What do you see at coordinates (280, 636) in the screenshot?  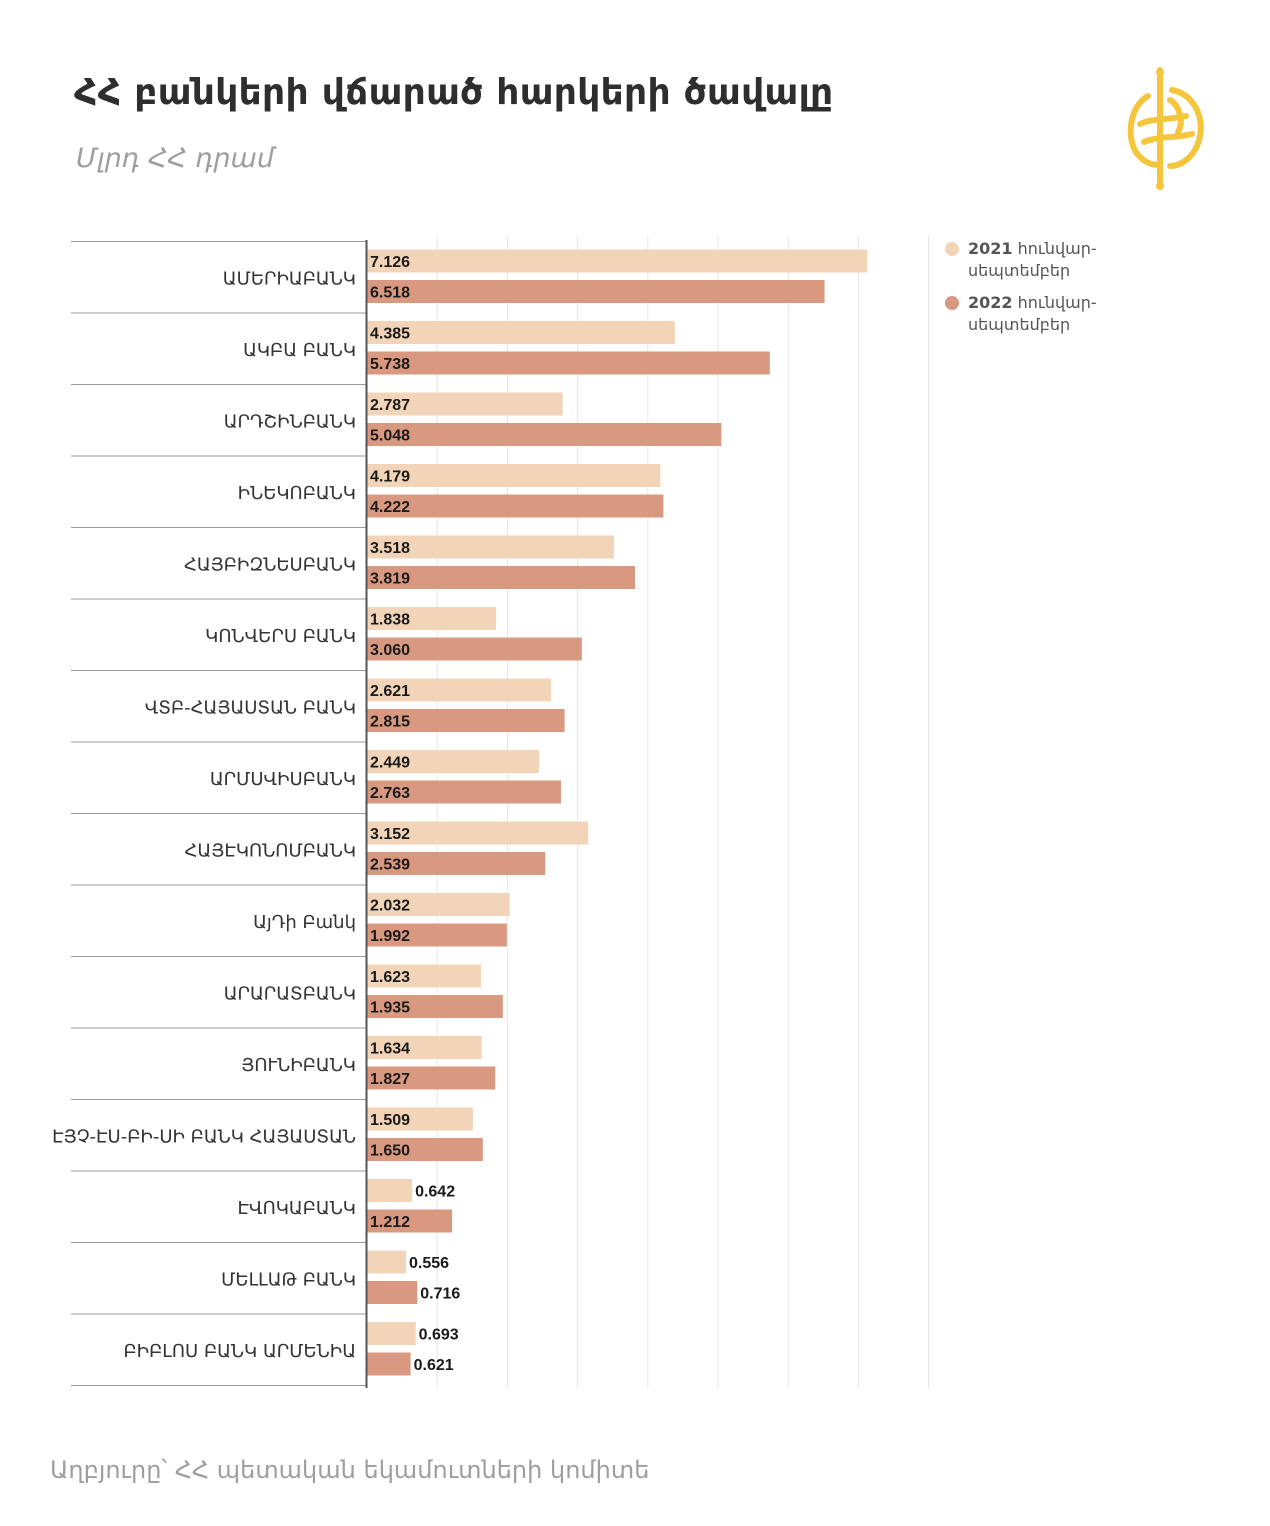 I see `category-label: ԿՈՆՎԵՐՍ ԲԱՆԿ` at bounding box center [280, 636].